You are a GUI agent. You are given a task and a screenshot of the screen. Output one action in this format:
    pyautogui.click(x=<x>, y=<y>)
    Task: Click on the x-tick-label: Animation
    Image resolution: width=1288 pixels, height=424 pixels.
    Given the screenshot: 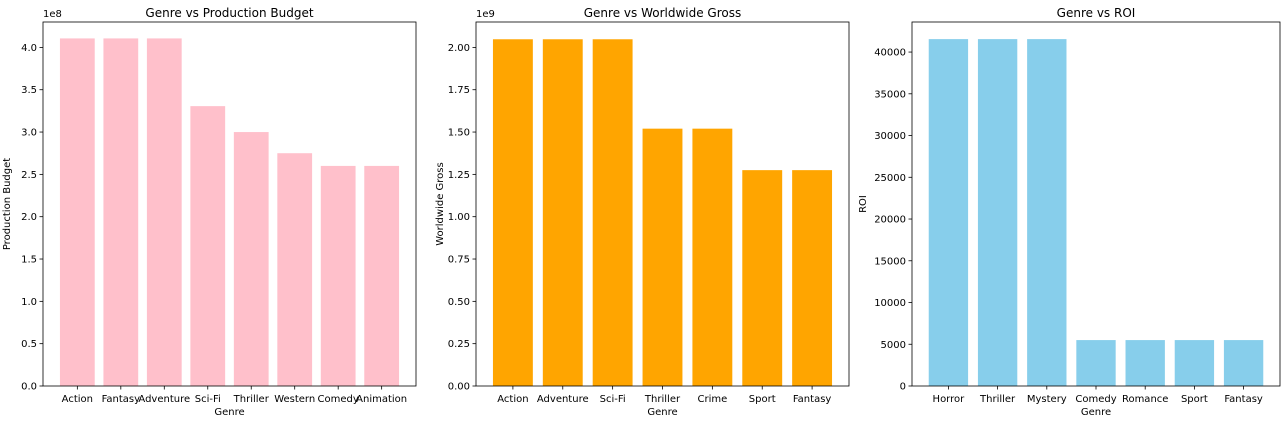 What is the action you would take?
    pyautogui.click(x=381, y=399)
    